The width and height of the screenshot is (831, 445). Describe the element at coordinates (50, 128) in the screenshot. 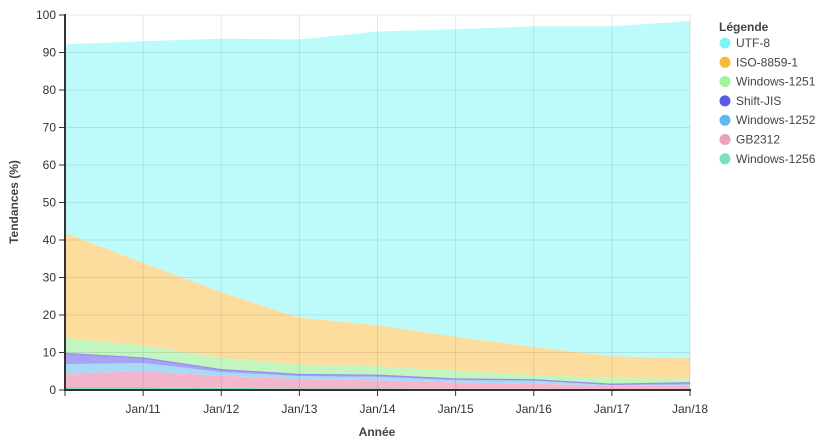

I see `y-tick-label: 70` at that location.